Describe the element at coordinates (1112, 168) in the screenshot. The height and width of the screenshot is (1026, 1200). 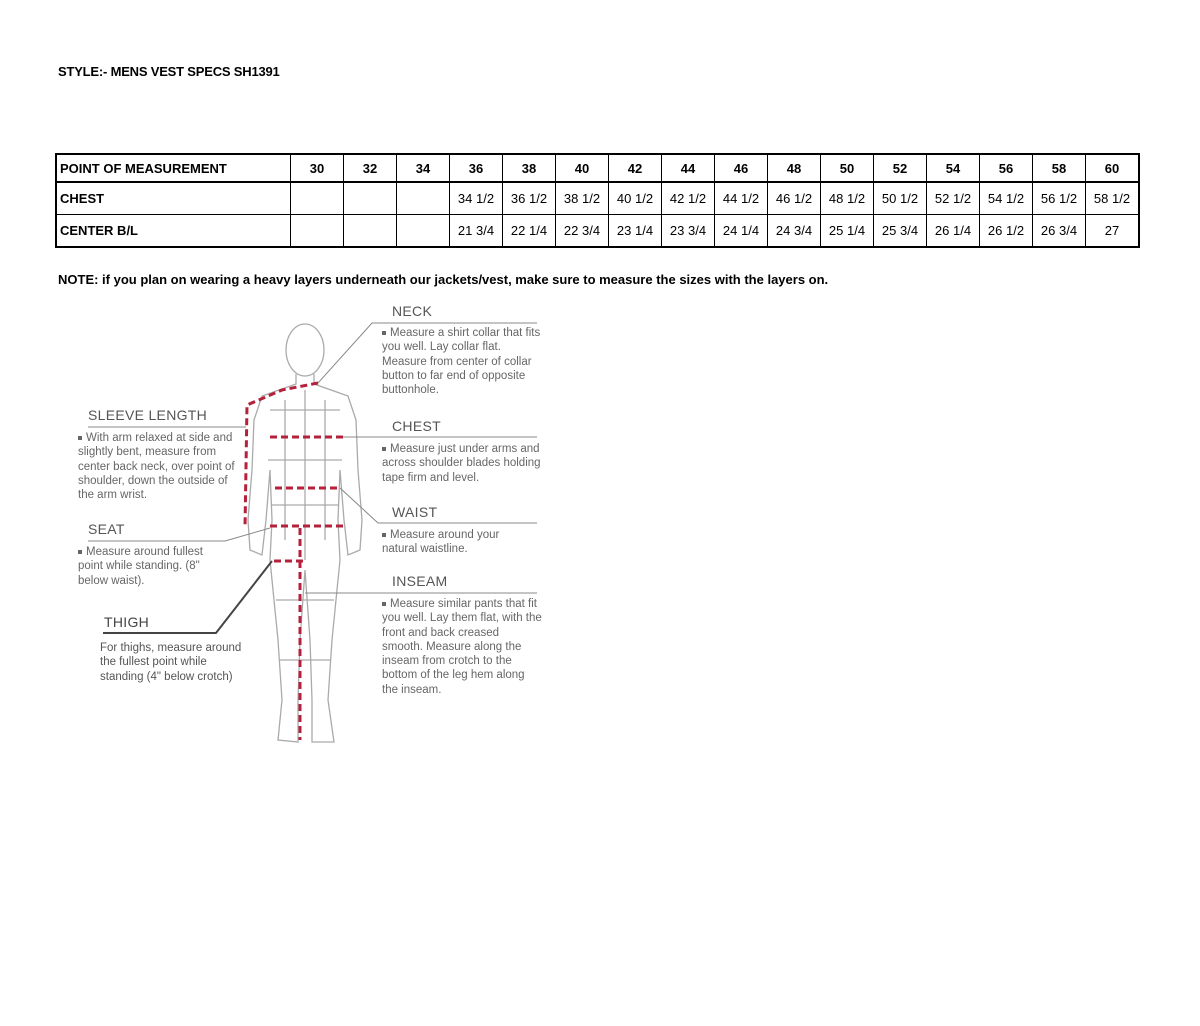
I see `header-cell: 60` at that location.